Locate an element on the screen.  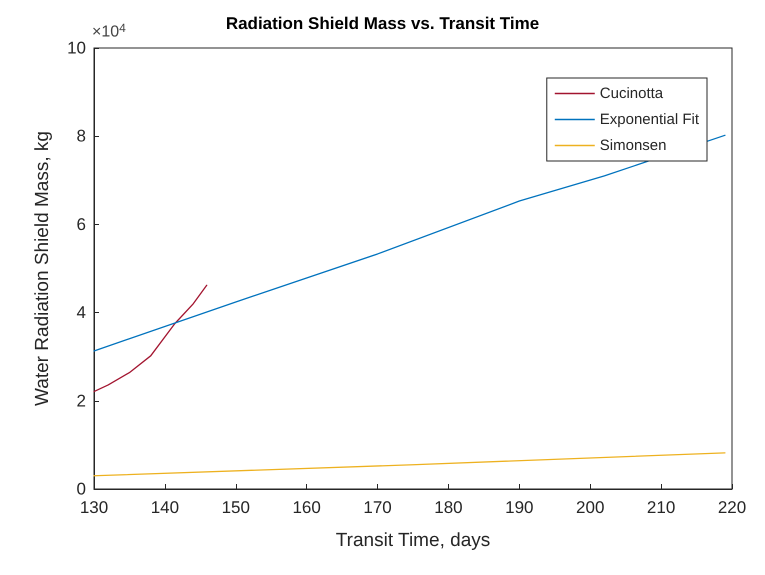
legend-label: Simonsen is located at coordinates (633, 145).